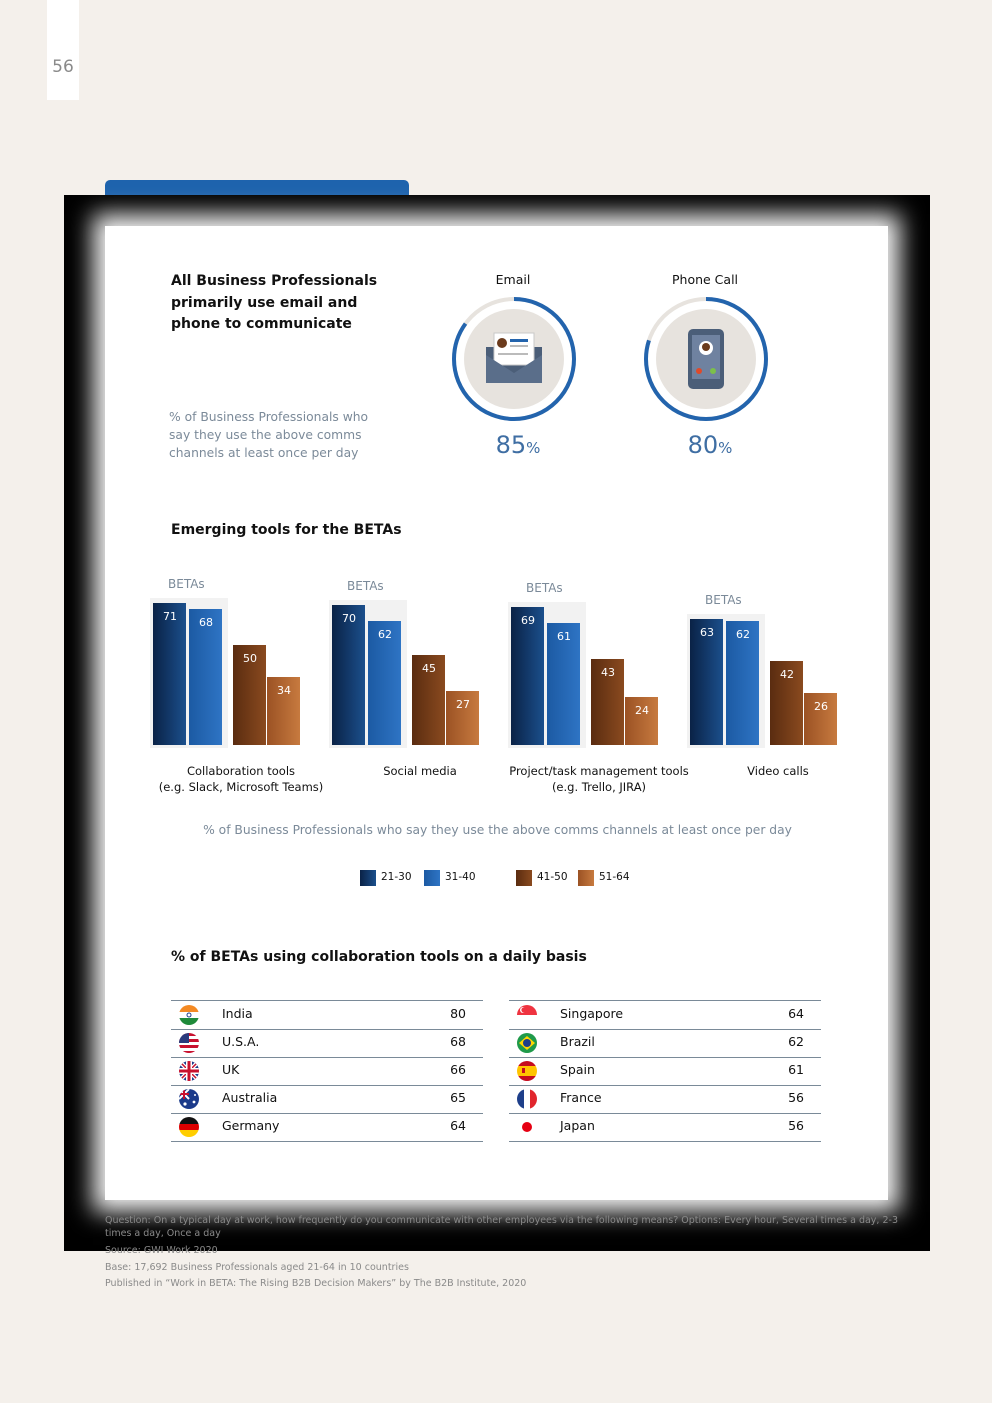 The width and height of the screenshot is (992, 1403). Describe the element at coordinates (257, 189) in the screenshot. I see `section-tab` at that location.